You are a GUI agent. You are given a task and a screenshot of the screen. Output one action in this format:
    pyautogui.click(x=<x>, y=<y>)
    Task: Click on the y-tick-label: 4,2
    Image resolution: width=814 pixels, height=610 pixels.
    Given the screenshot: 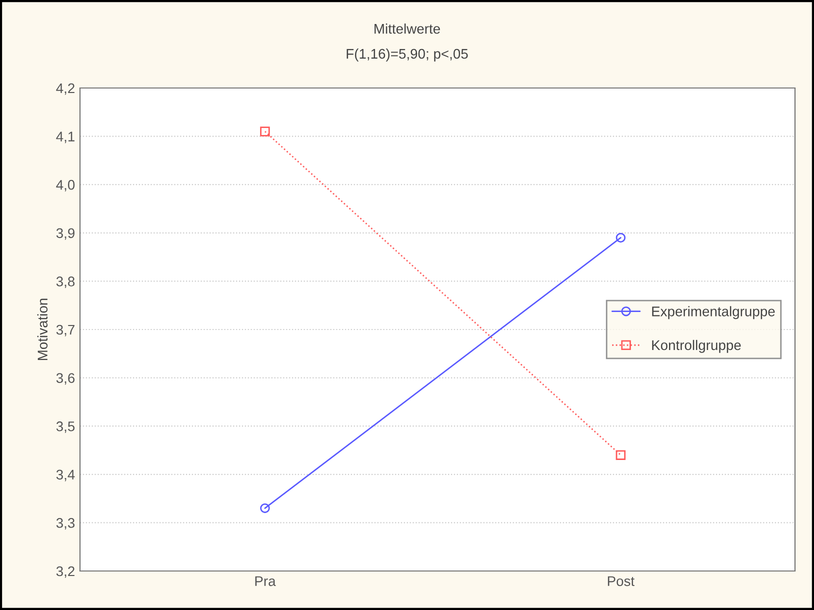 What is the action you would take?
    pyautogui.click(x=65, y=89)
    